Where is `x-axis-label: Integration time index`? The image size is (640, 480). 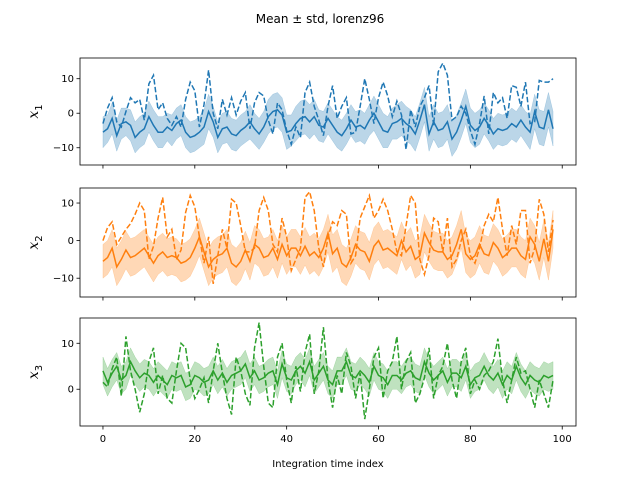
x-axis-label: Integration time index is located at coordinates (327, 464).